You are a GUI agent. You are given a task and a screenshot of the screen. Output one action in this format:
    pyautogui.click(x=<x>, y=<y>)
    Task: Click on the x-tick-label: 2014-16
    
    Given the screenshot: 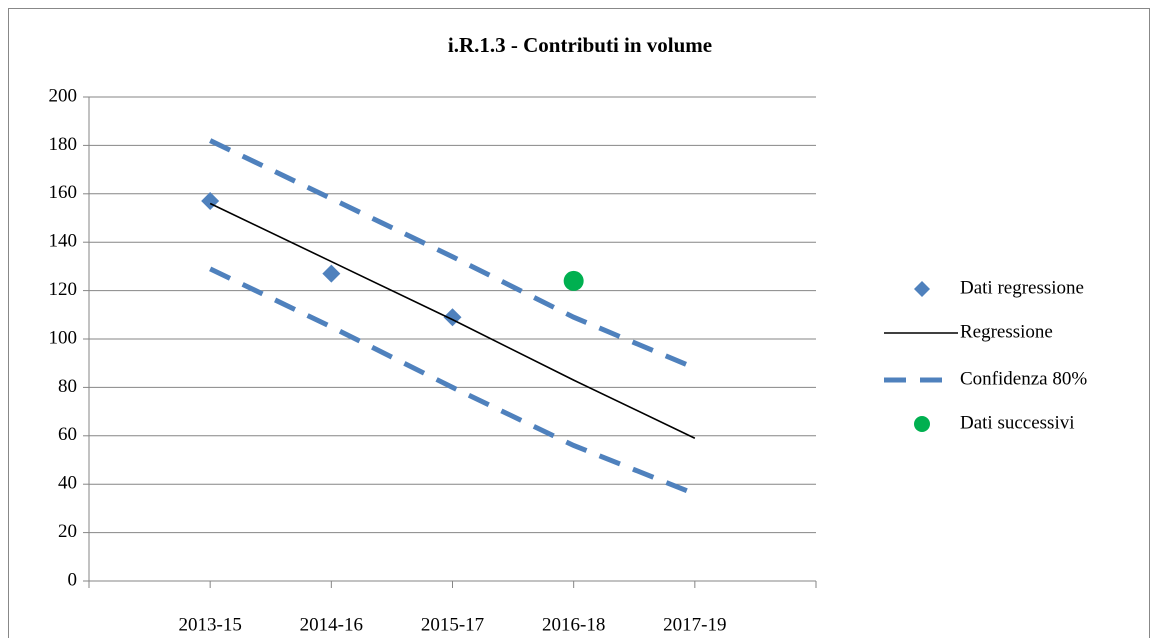 What is the action you would take?
    pyautogui.click(x=331, y=624)
    